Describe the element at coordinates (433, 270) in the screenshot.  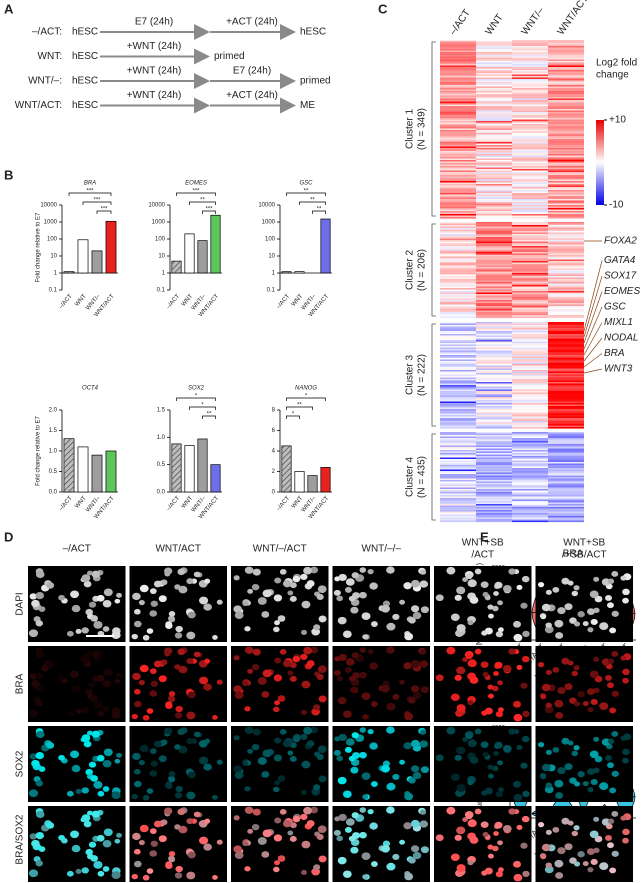
I see `cluster-bracket` at that location.